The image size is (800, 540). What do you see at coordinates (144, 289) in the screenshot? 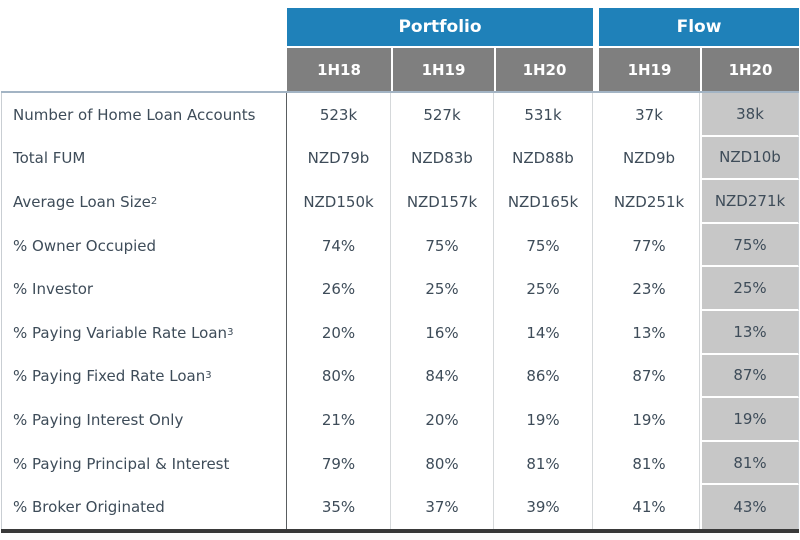
I see `row-label: % Investor` at bounding box center [144, 289].